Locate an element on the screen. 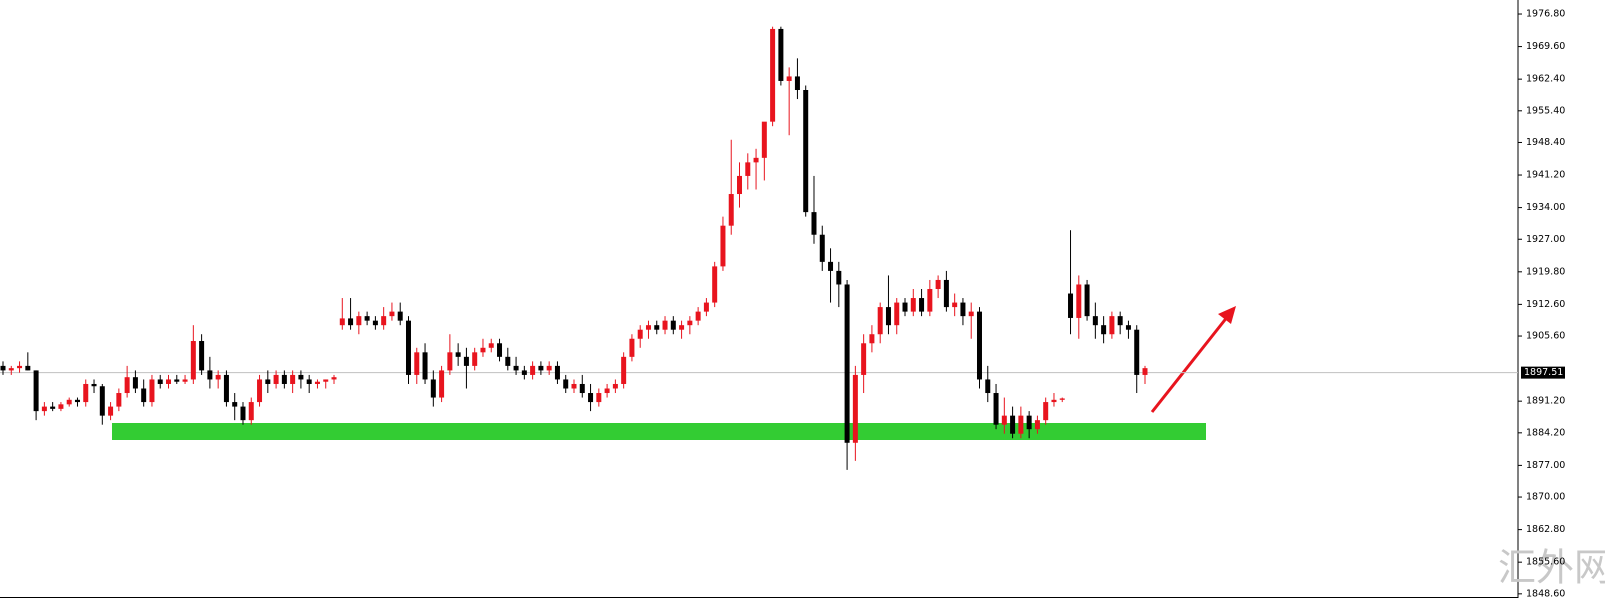 This screenshot has width=1605, height=613. y-tick-label: 1870.00 is located at coordinates (1545, 497).